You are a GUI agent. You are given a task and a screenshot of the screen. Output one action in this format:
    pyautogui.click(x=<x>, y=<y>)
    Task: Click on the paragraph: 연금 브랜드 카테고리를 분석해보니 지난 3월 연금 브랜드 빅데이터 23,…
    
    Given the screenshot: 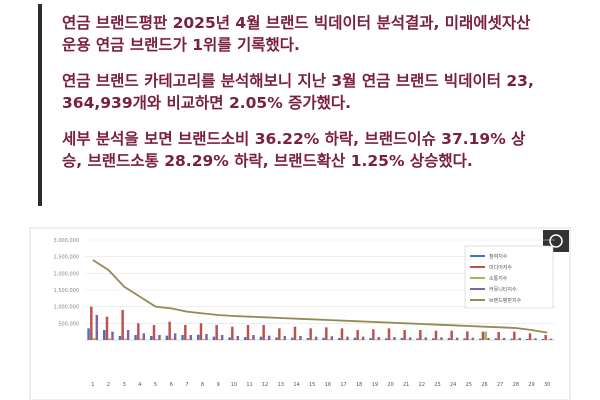 What is the action you would take?
    pyautogui.click(x=298, y=92)
    